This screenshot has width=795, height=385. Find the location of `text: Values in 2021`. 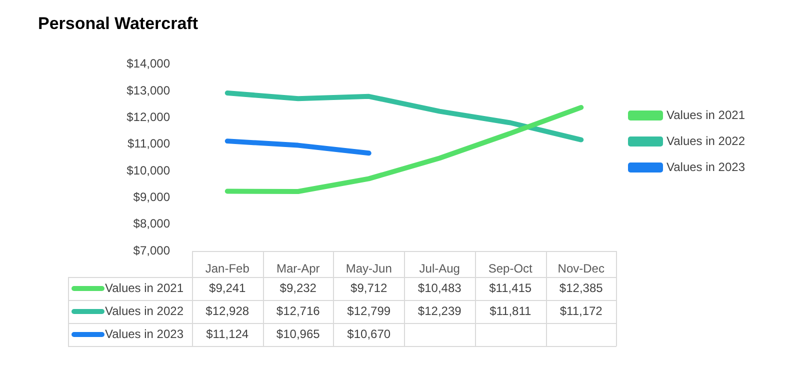

text: Values in 2021 is located at coordinates (144, 287).